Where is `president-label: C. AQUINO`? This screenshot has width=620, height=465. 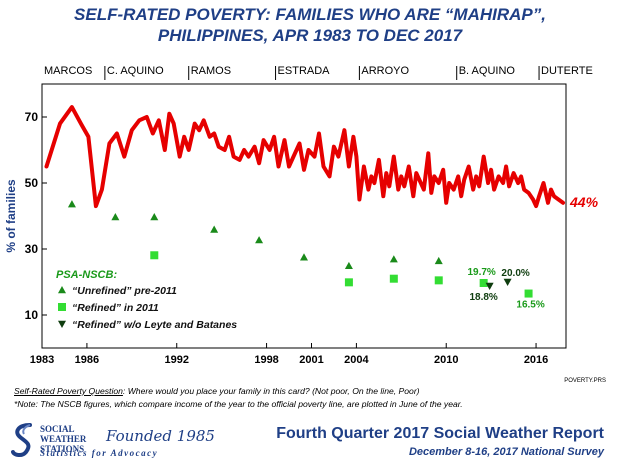 president-label: C. AQUINO is located at coordinates (135, 71).